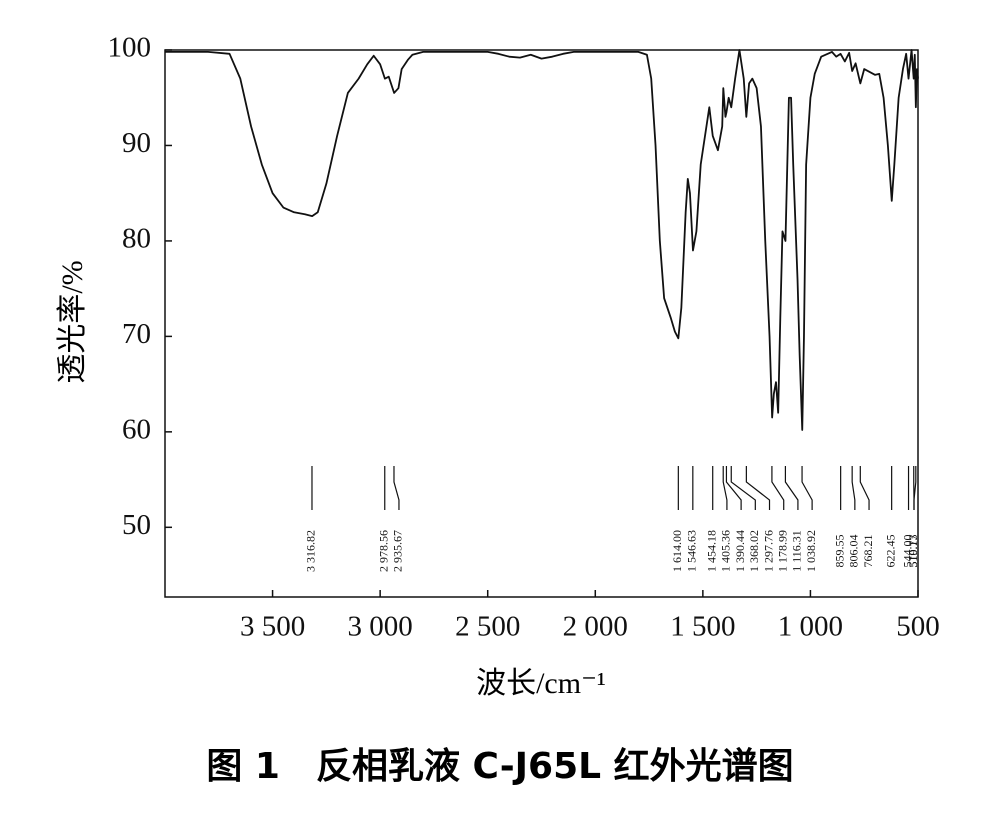 This screenshot has height=830, width=1000. What do you see at coordinates (702, 627) in the screenshot?
I see `x-tick-label: 1 500` at bounding box center [702, 627].